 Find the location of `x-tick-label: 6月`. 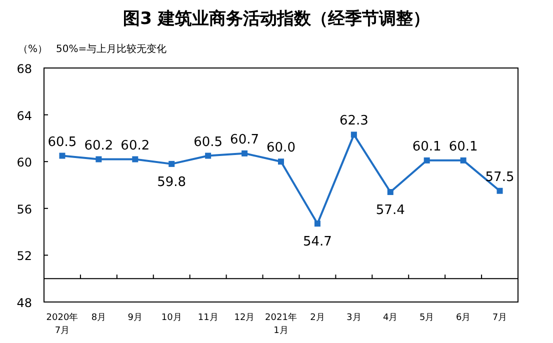

x-tick-label: 6月 is located at coordinates (463, 318).